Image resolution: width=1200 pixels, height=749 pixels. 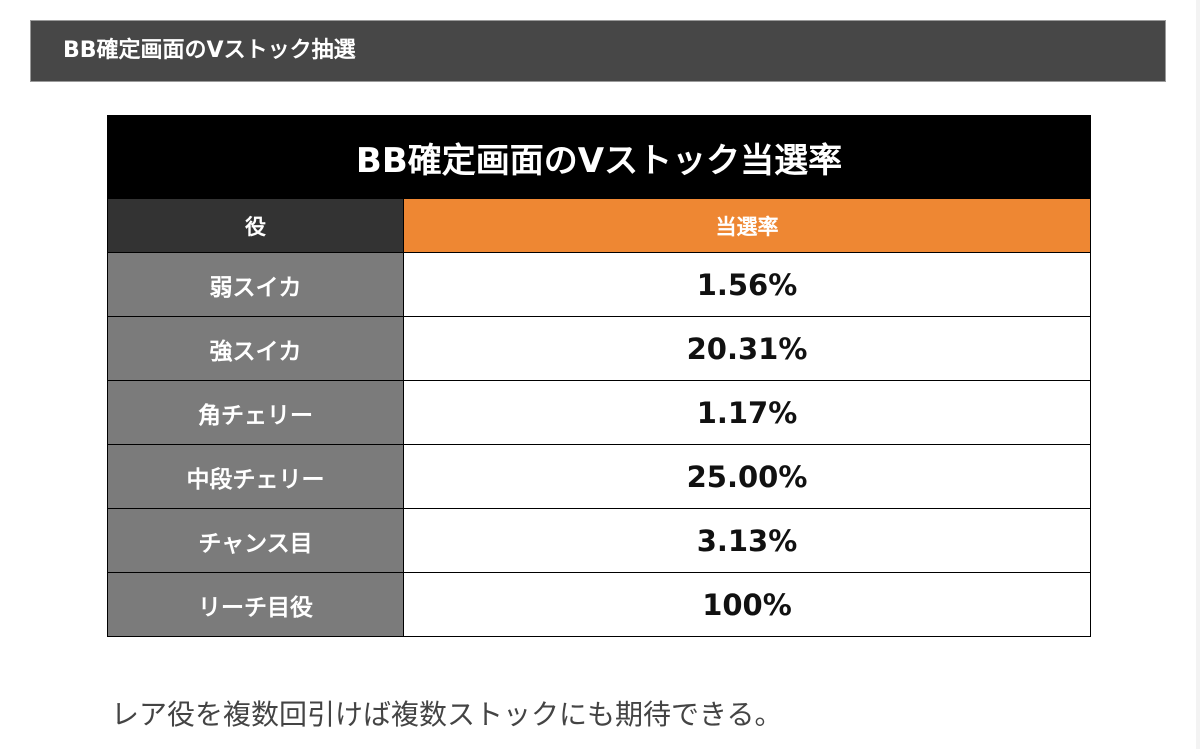 What do you see at coordinates (747, 540) in the screenshot?
I see `rate-cell: 3.13%` at bounding box center [747, 540].